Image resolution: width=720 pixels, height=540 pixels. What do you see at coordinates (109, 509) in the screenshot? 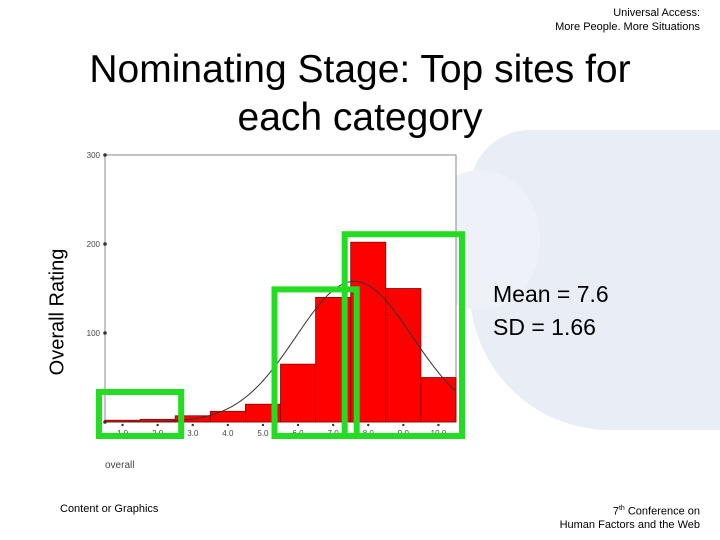
I see `footer-left: Content or Graphics` at bounding box center [109, 509].